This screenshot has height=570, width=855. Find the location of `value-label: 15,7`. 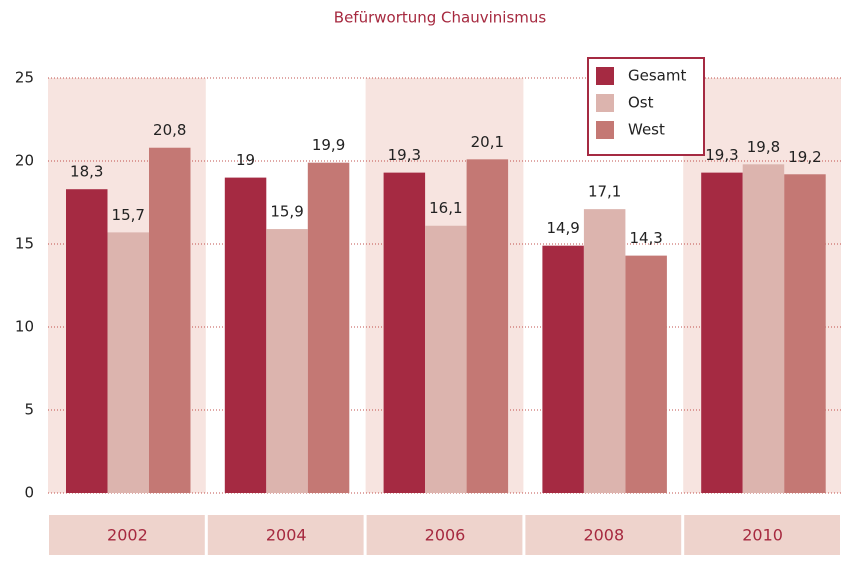

value-label: 15,7 is located at coordinates (128, 215).